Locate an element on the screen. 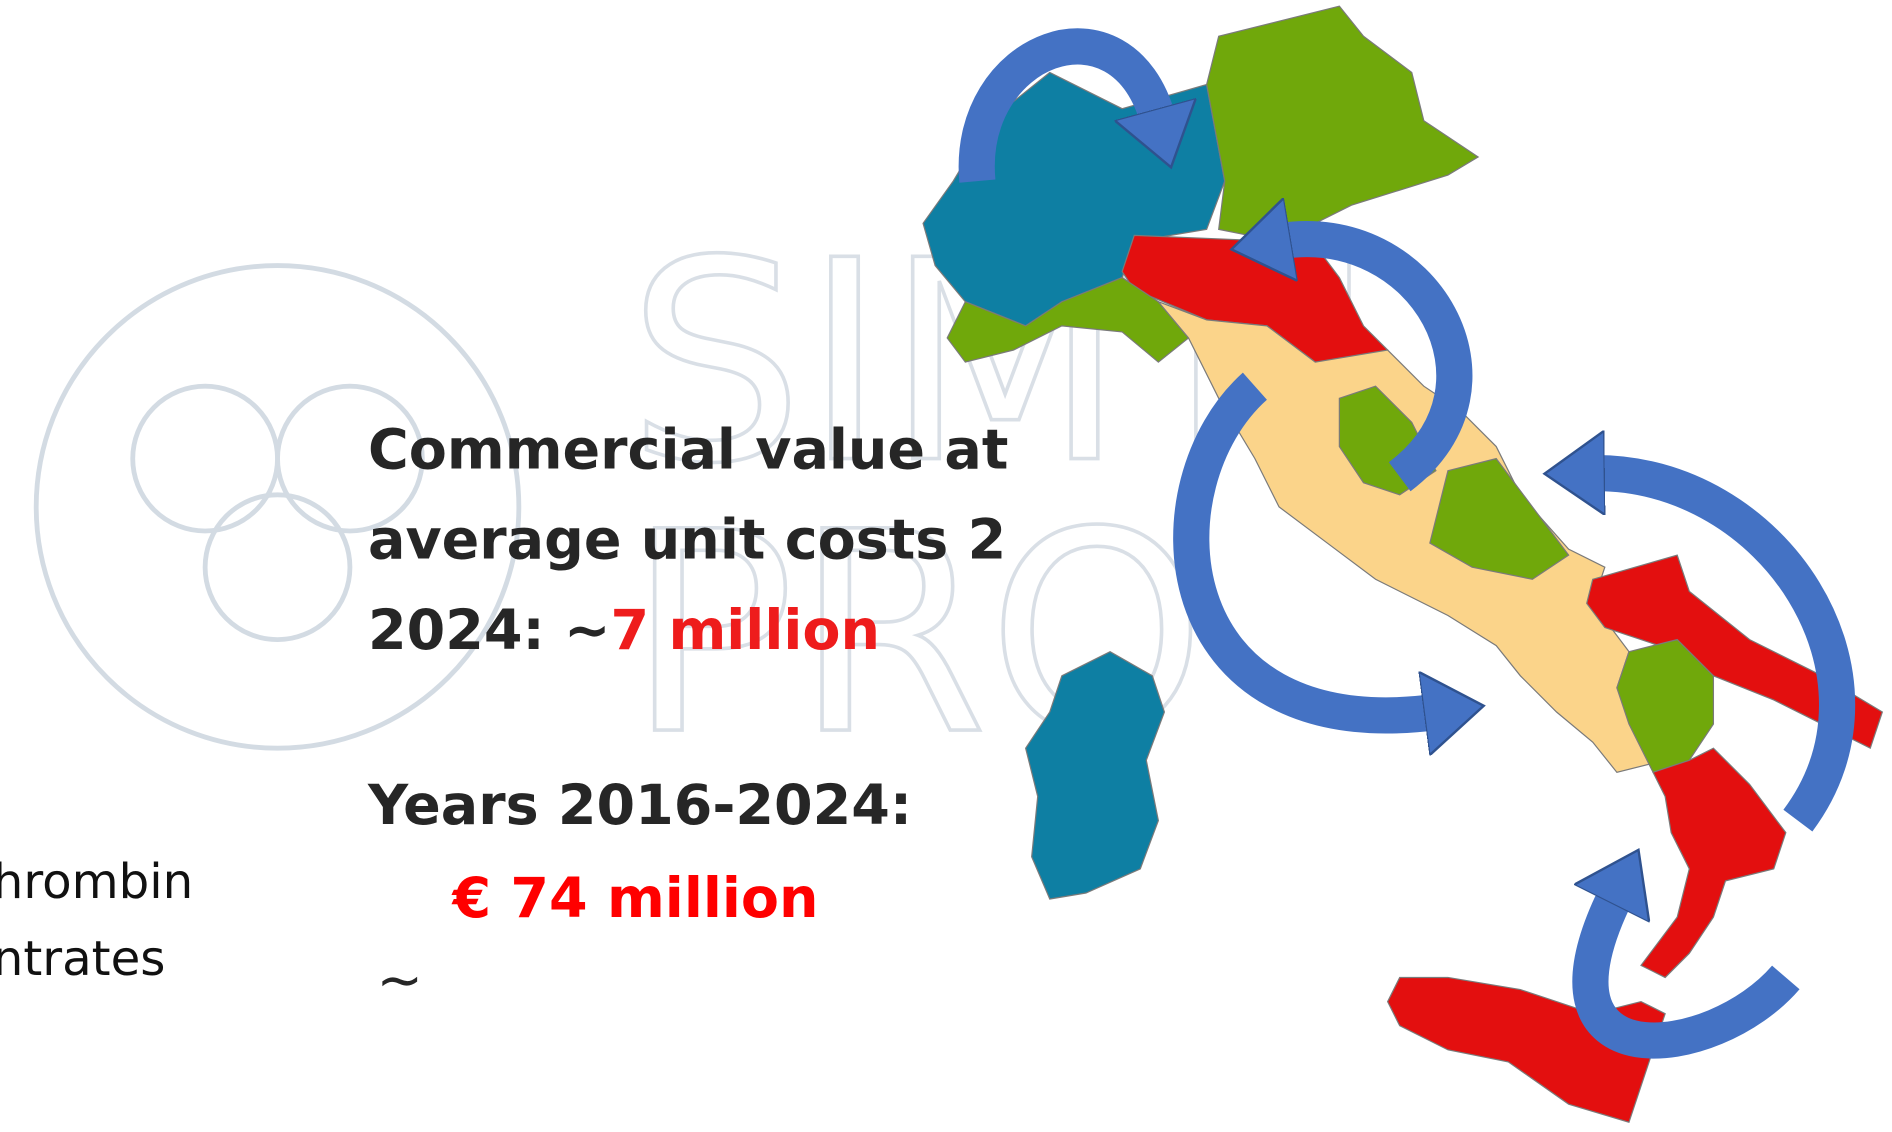 This screenshot has width=1892, height=1132. text-line: average unit costs 2 is located at coordinates (687, 540).